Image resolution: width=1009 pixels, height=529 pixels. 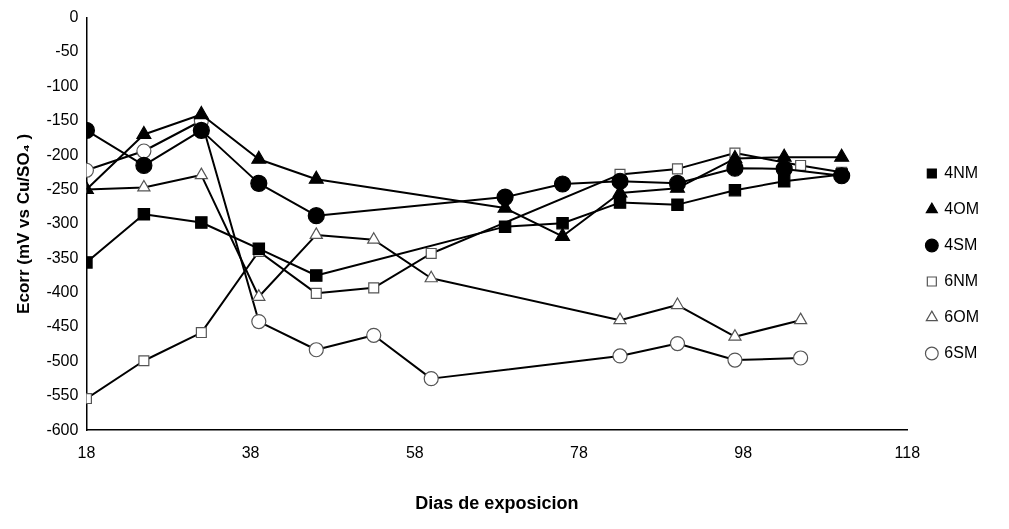 What do you see at coordinates (62, 120) in the screenshot?
I see `y-tick-label: -150` at bounding box center [62, 120].